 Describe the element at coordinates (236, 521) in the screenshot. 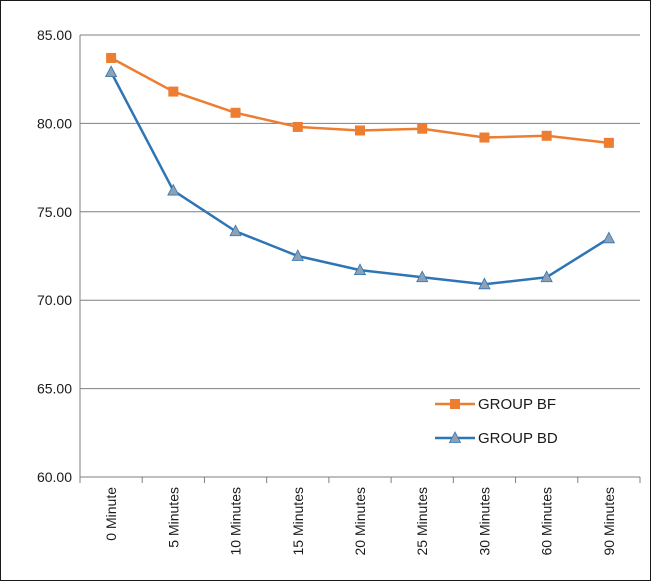

I see `x-tick-label: 10 Minutes` at that location.